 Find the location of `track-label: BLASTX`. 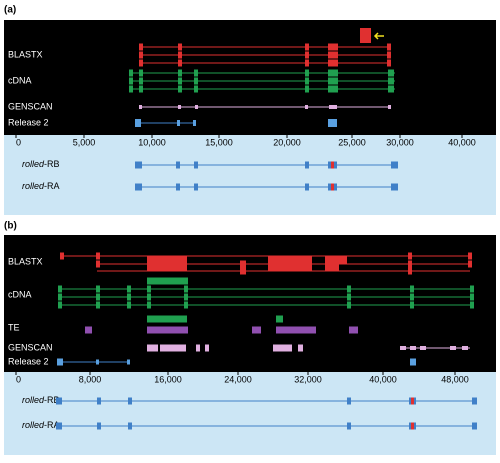

track-label: BLASTX is located at coordinates (25, 54).